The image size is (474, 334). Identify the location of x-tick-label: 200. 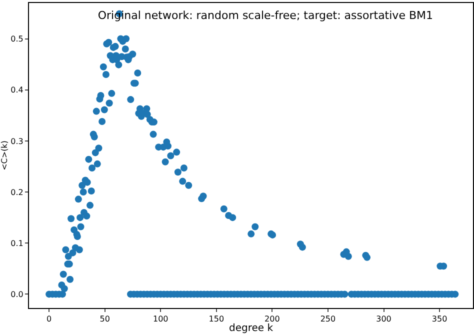
(272, 319).